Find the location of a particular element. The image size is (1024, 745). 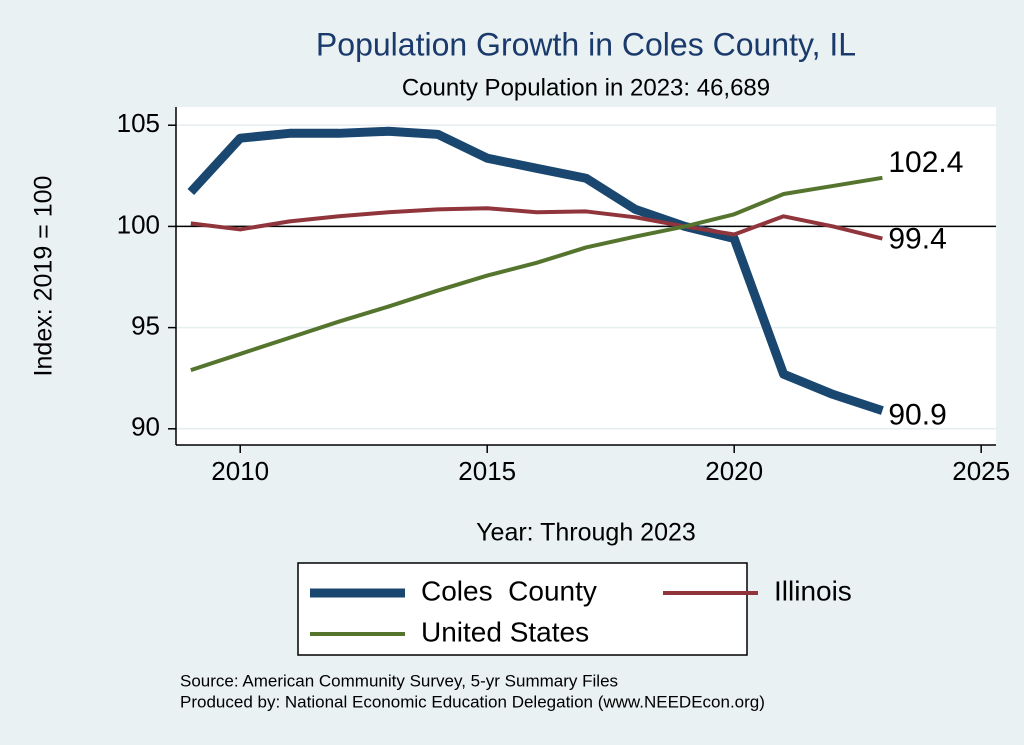

x-tick-label: 2020 is located at coordinates (734, 471).